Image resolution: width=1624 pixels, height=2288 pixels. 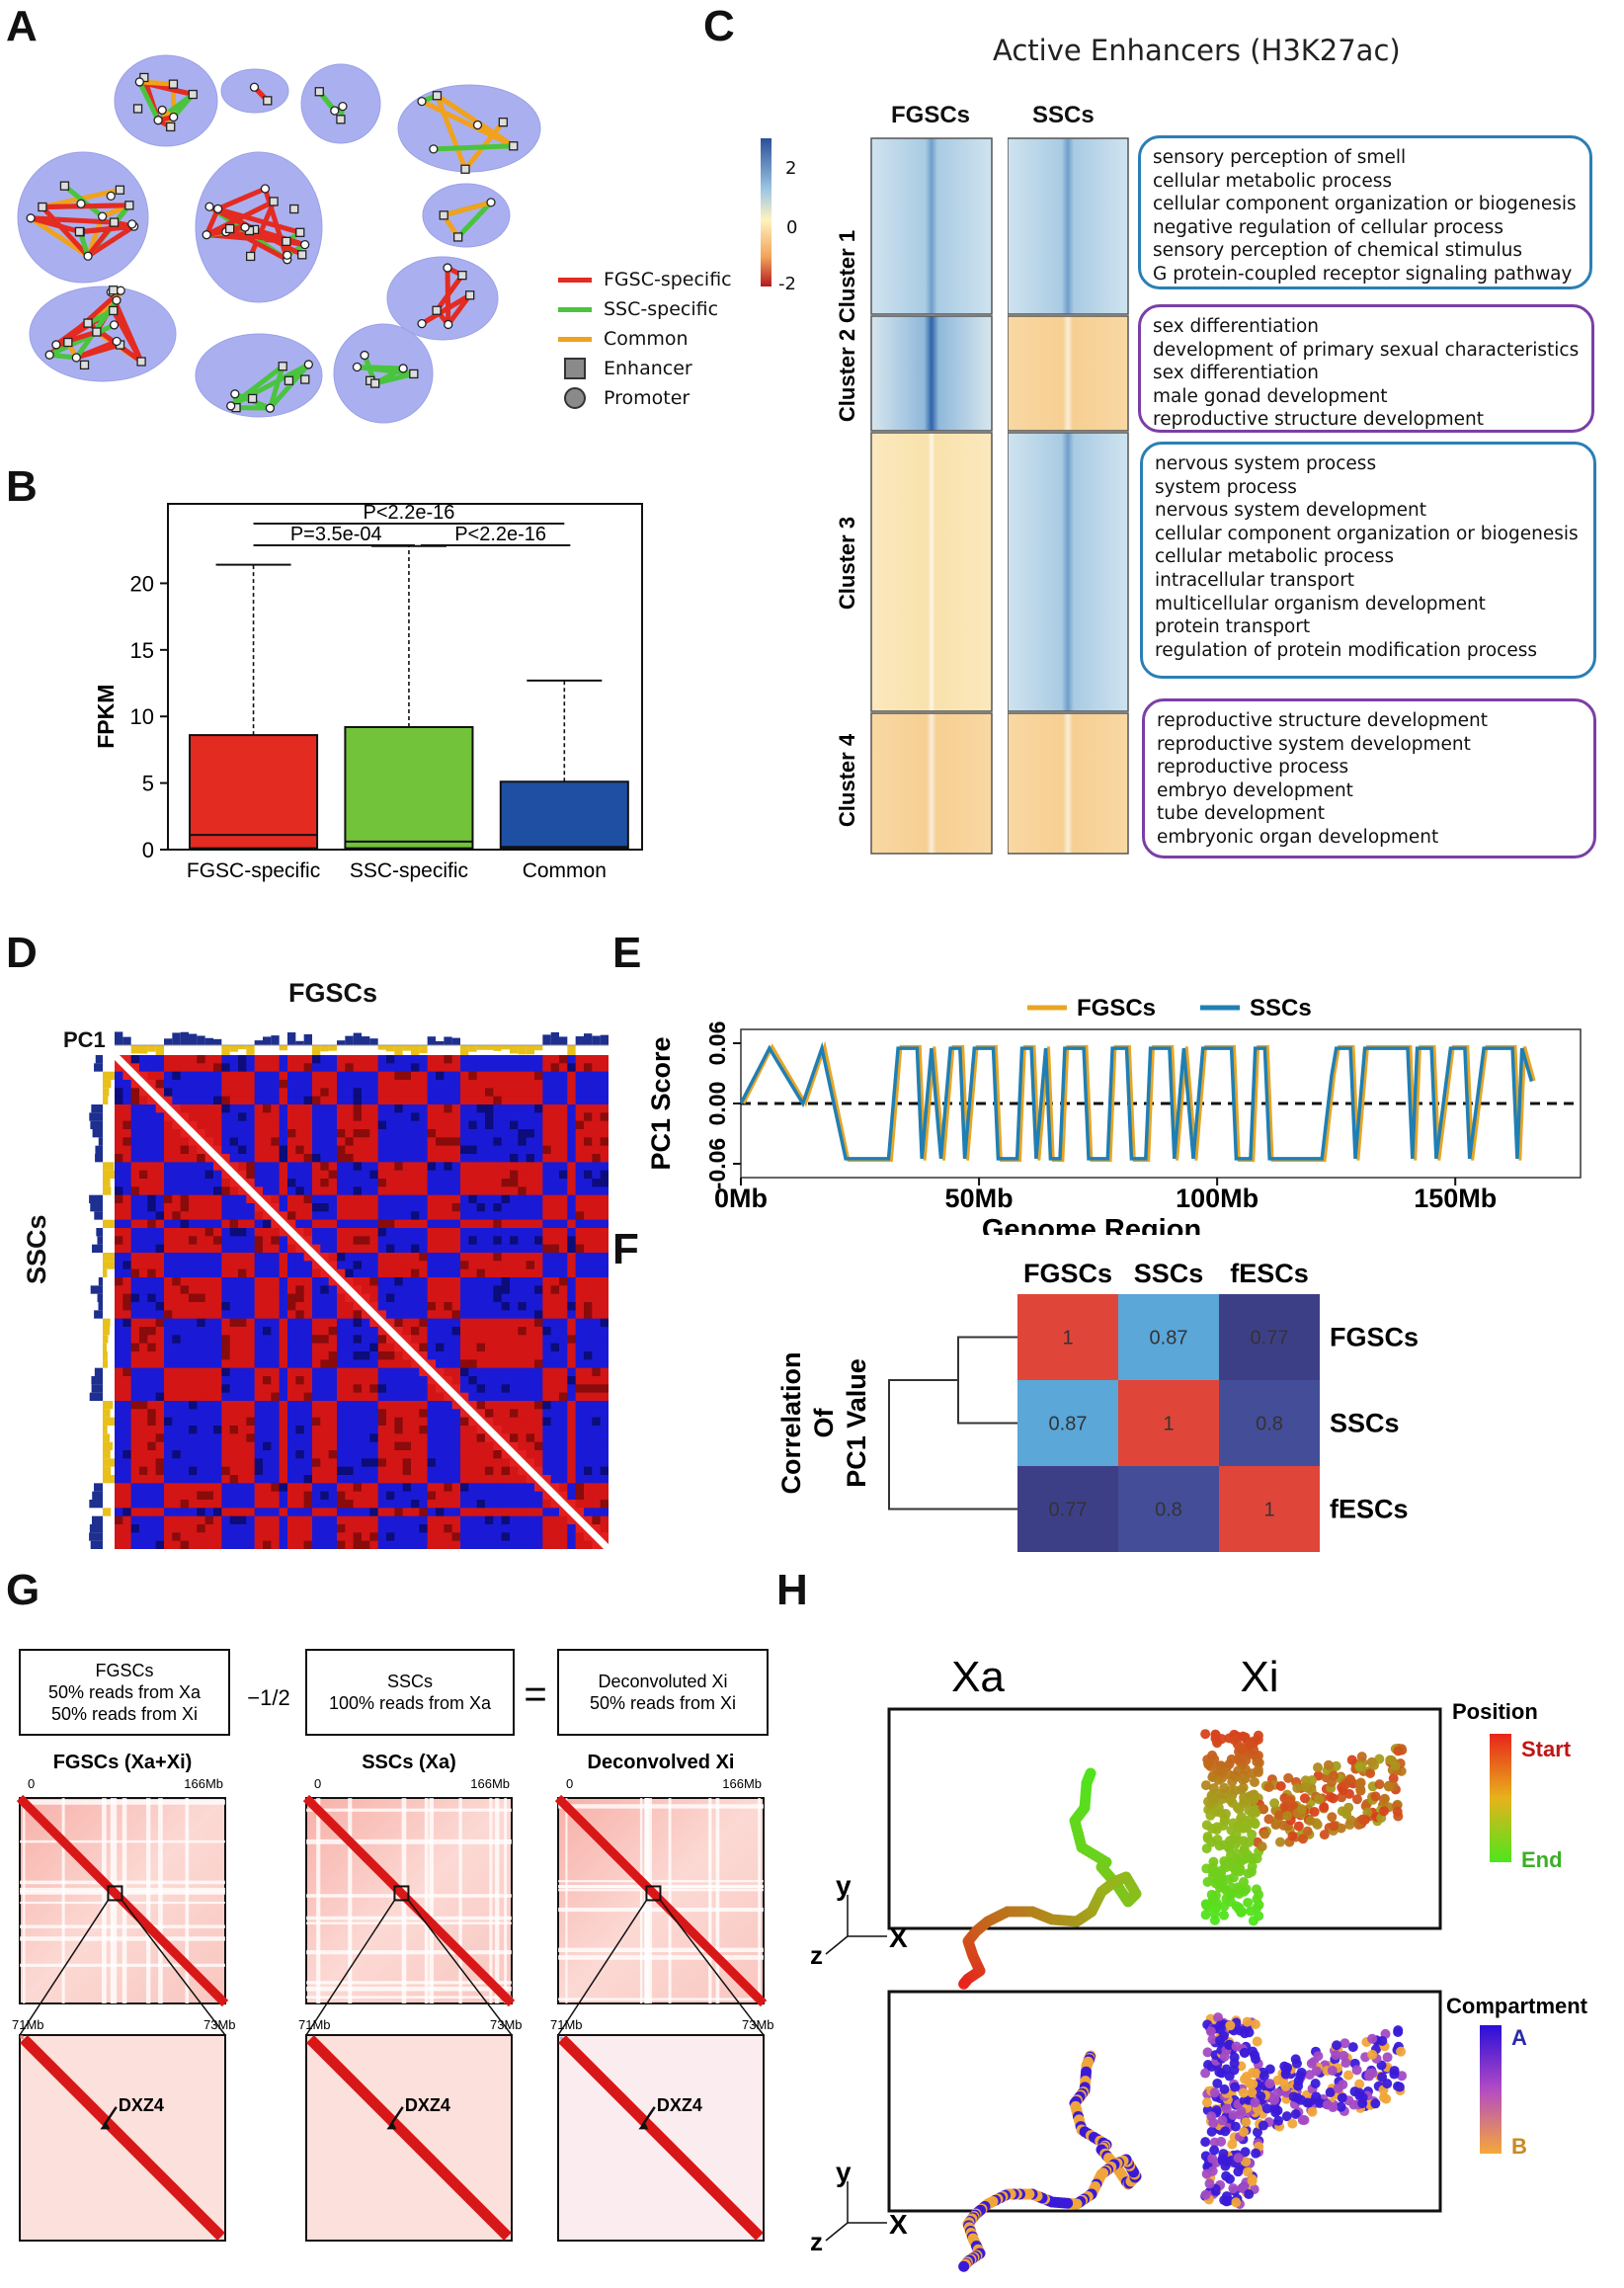 I want to click on colorbar, so click(x=766, y=212).